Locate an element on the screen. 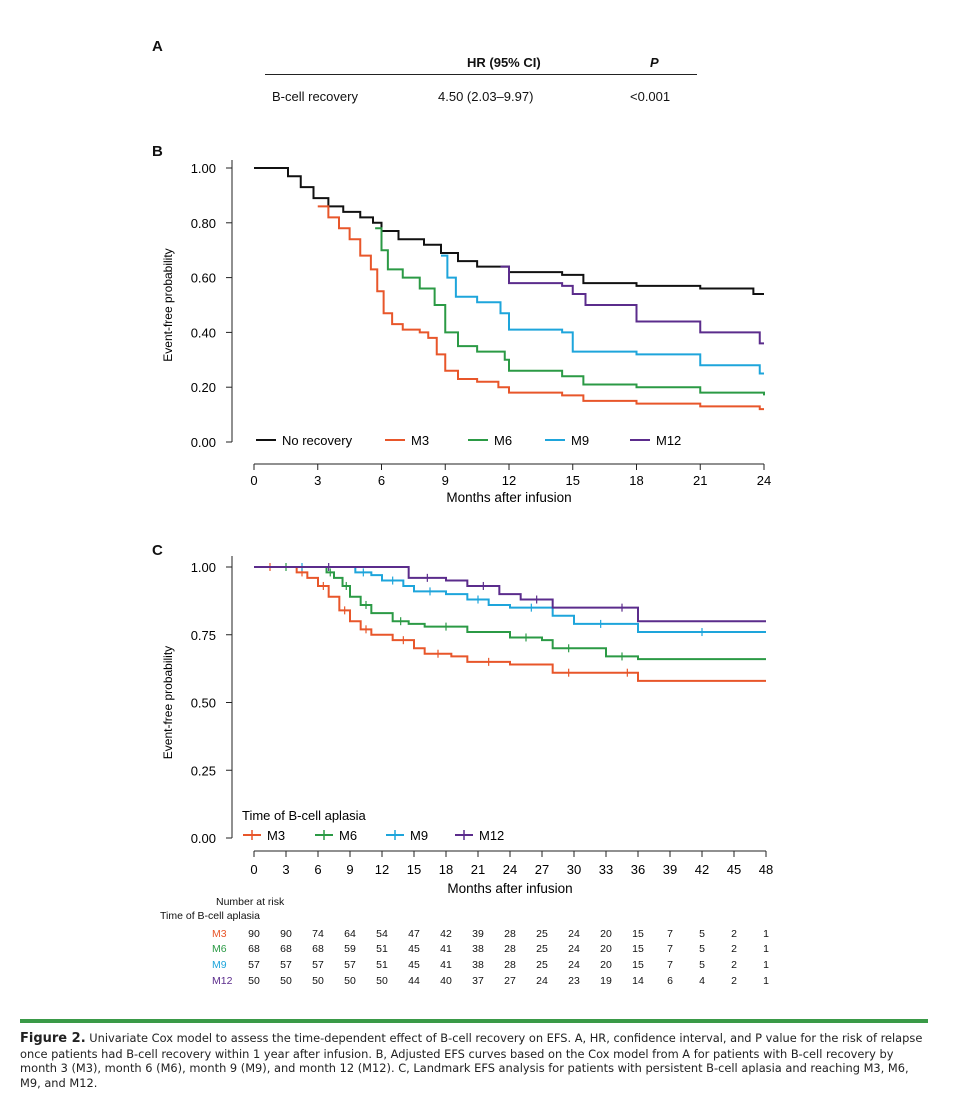 Image resolution: width=955 pixels, height=1114 pixels. risk-cell: 4 is located at coordinates (702, 981).